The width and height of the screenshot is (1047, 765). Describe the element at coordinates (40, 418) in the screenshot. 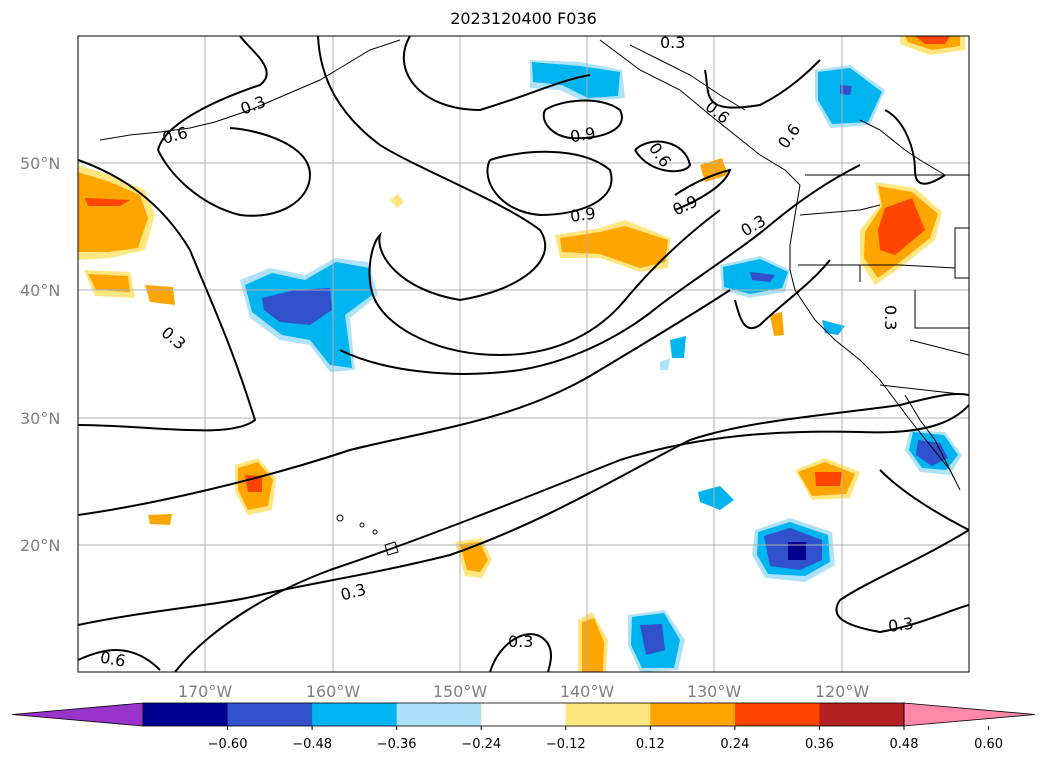

I see `lat-label: 30°N` at that location.